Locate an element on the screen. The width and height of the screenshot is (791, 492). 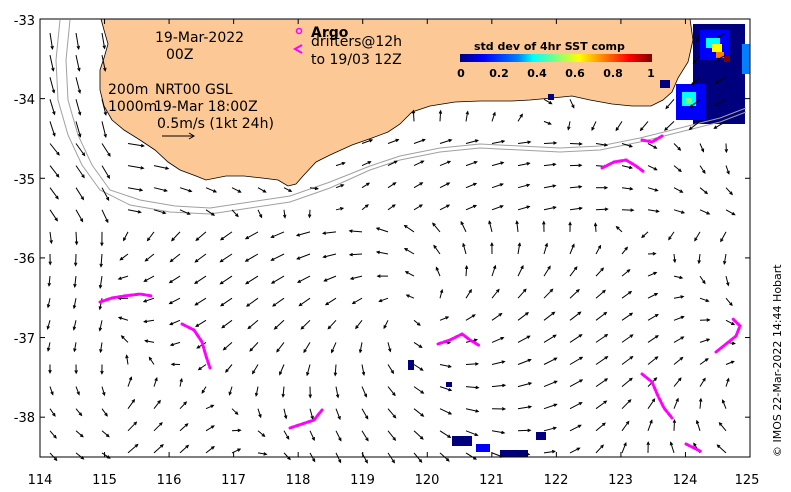
x-tick-label: 121 is located at coordinates (491, 480).